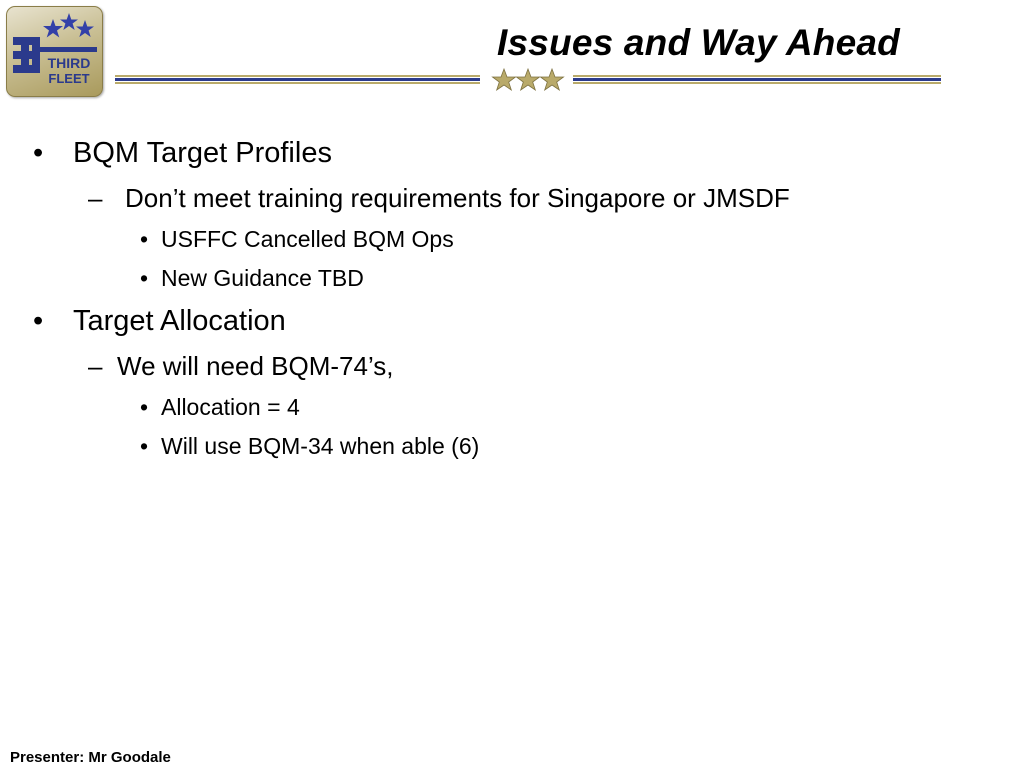 Image resolution: width=1024 pixels, height=768 pixels. I want to click on svg-text: THIRD, so click(69, 63).